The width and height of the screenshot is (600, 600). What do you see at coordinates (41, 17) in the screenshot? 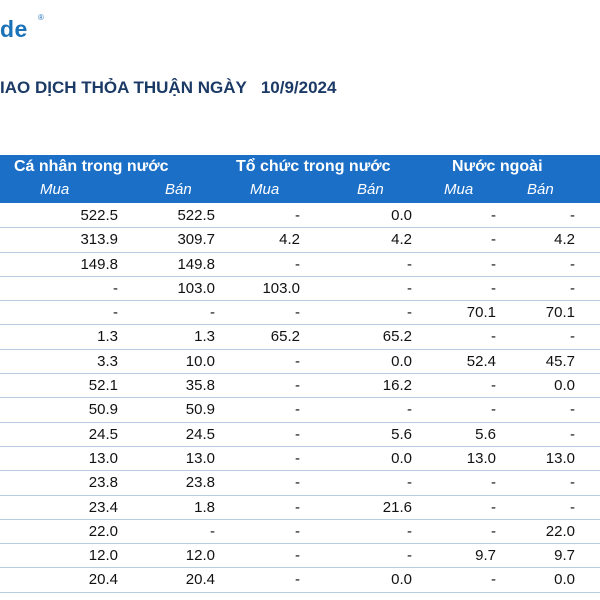
I see `registered-mark: ®` at bounding box center [41, 17].